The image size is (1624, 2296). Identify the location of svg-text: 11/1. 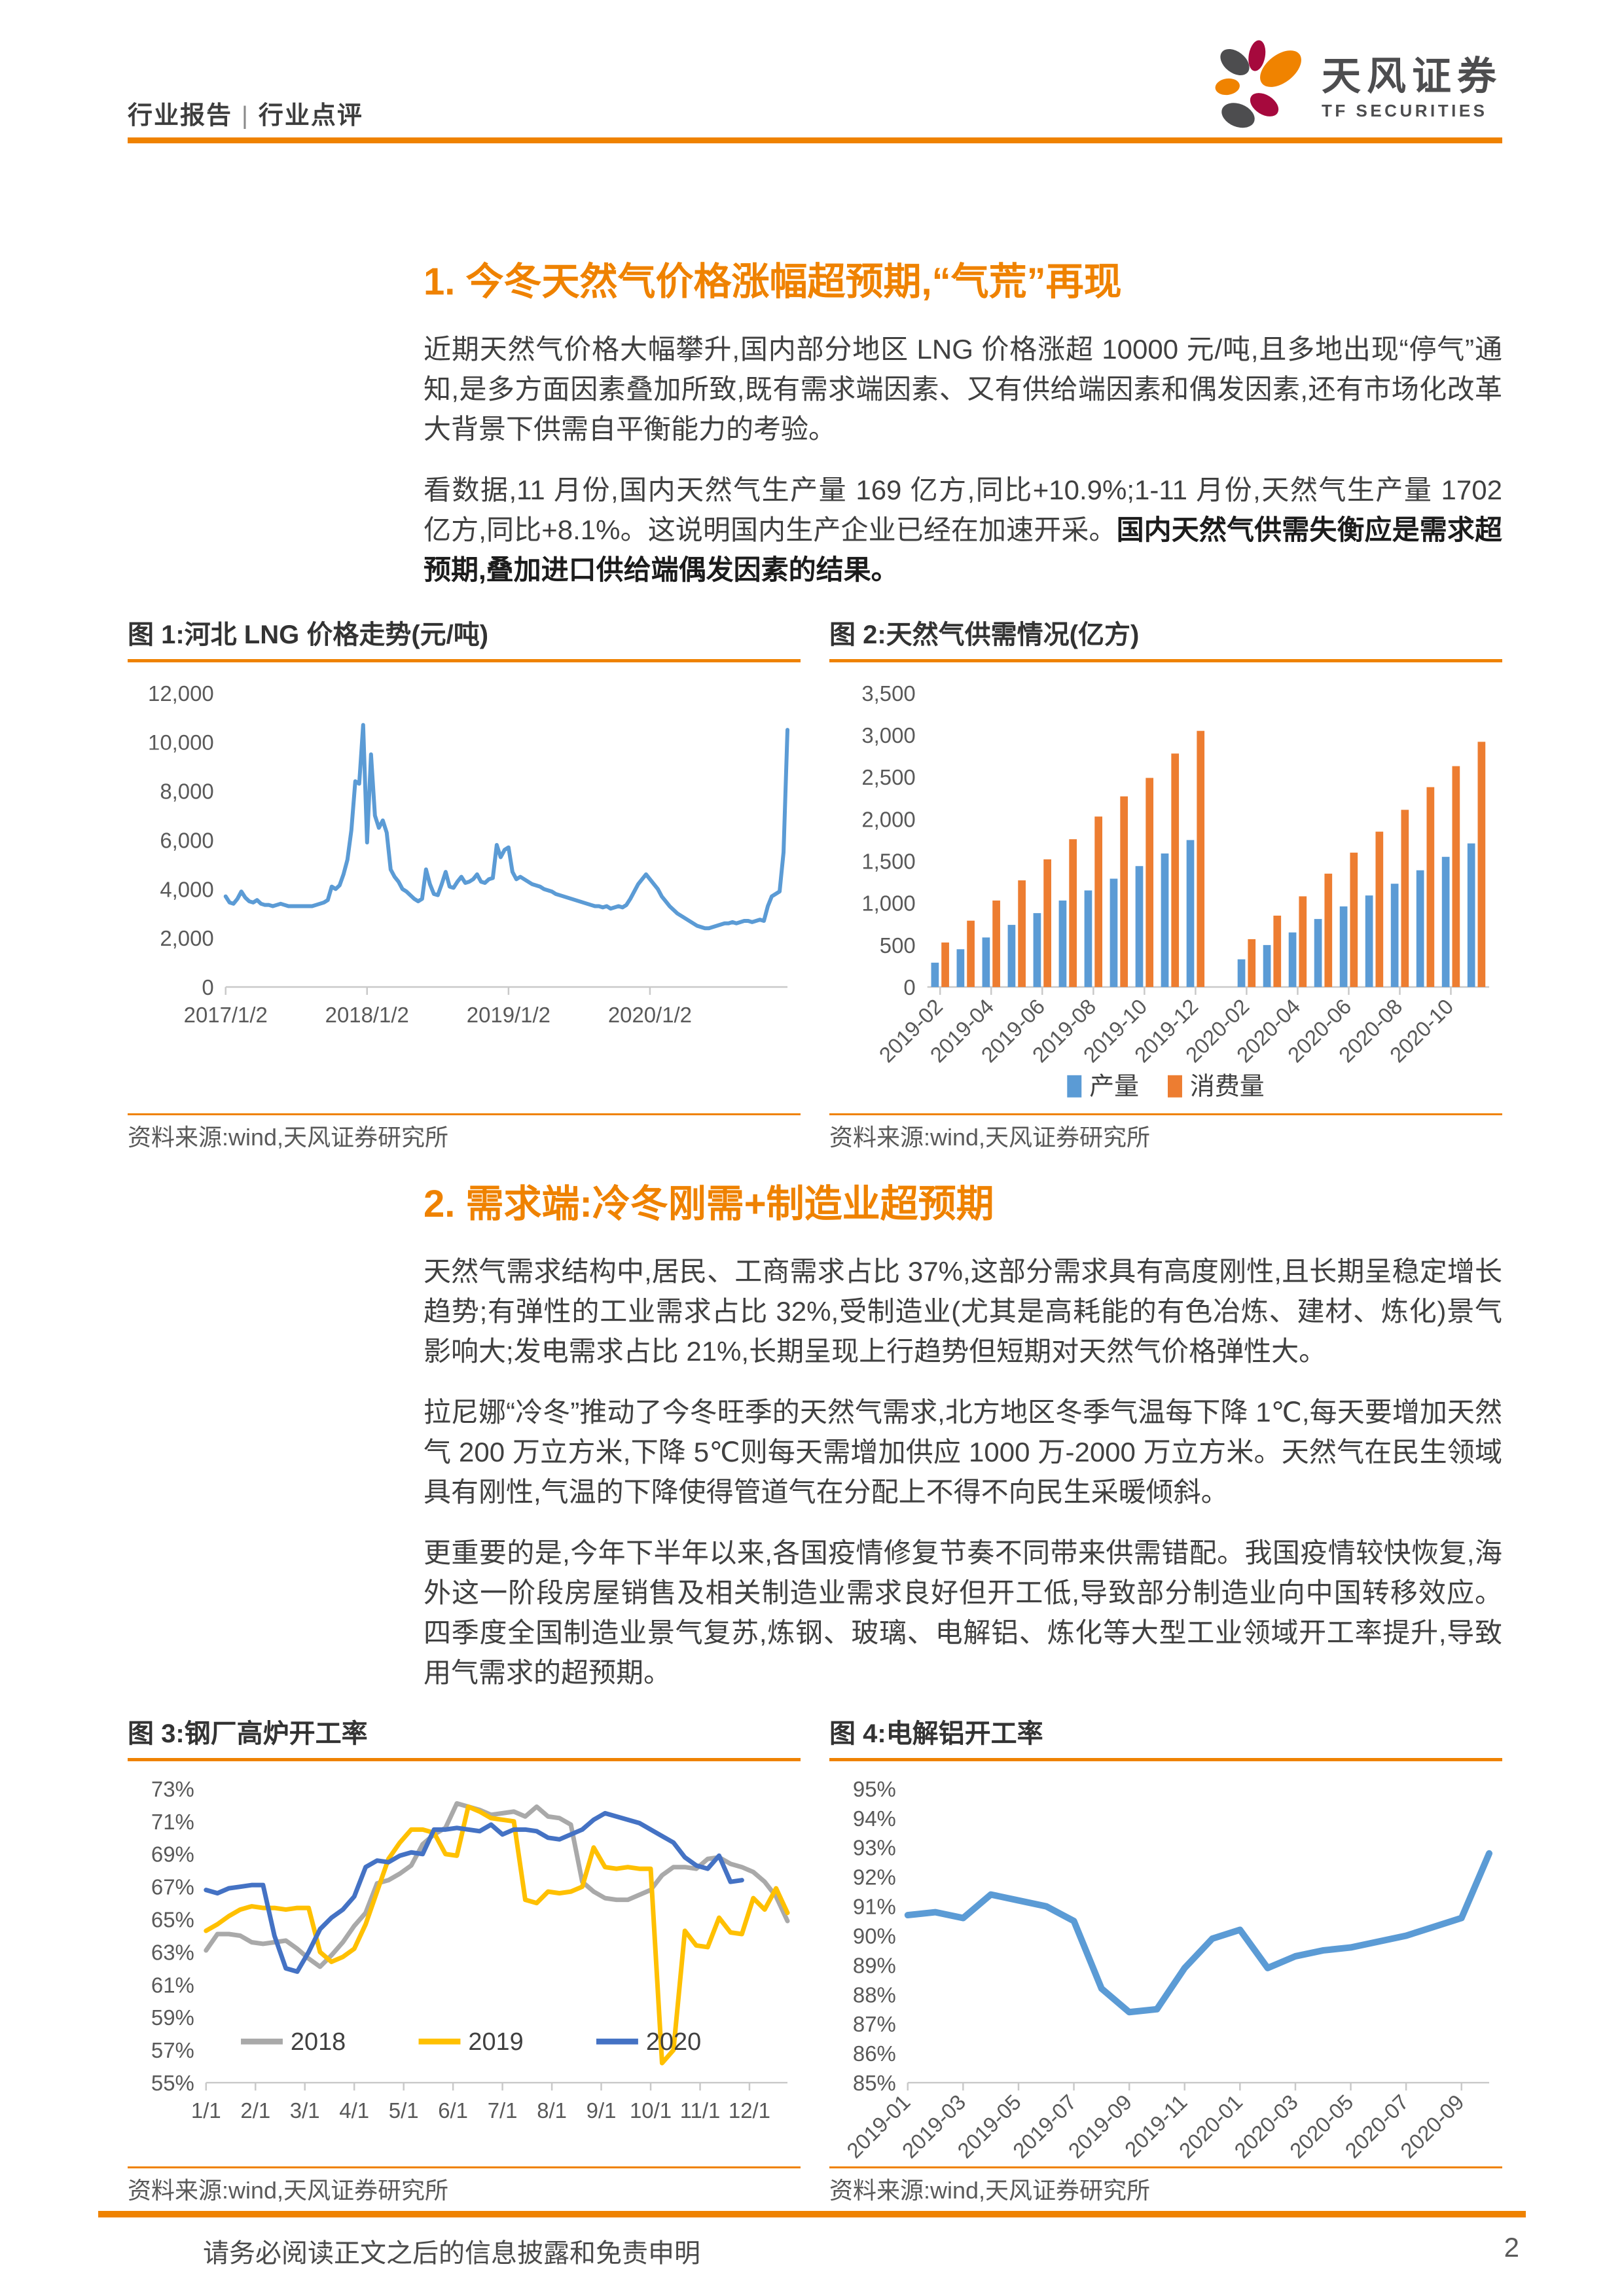
(700, 2110).